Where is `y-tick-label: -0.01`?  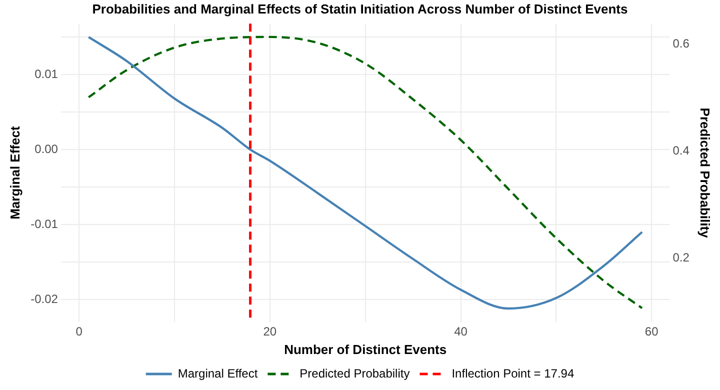 y-tick-label: -0.01 is located at coordinates (44, 223).